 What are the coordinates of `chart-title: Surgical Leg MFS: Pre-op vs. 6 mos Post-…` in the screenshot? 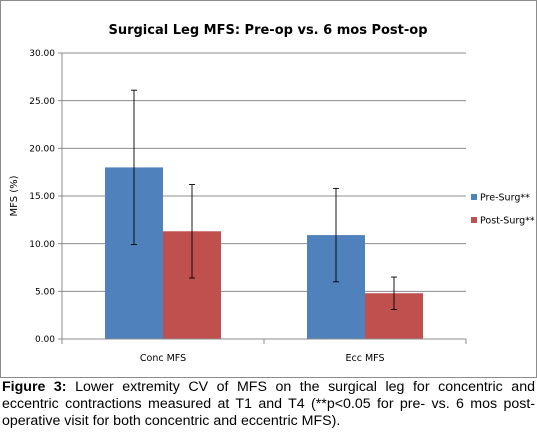 It's located at (267, 30).